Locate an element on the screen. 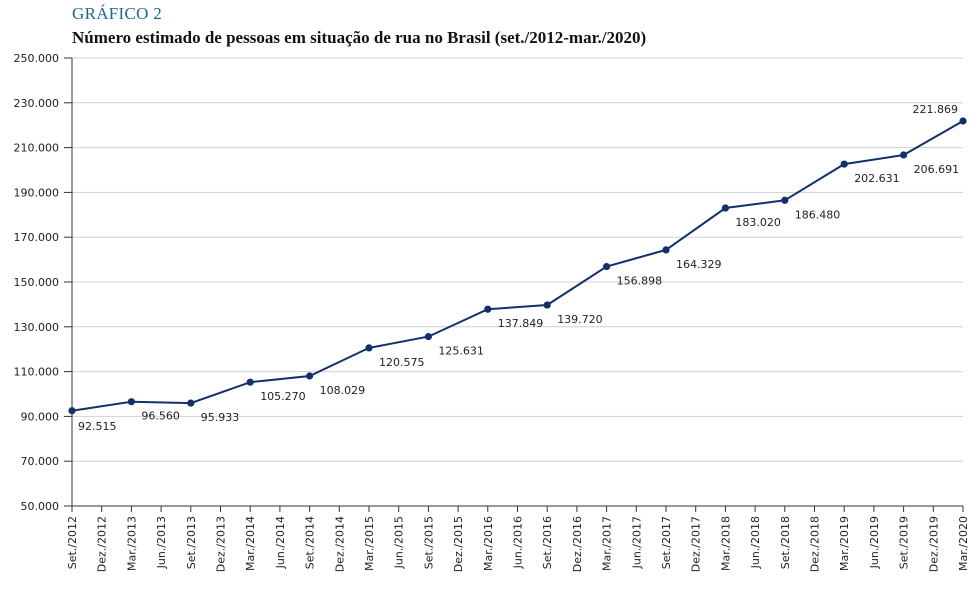  x-tick-label: Mar./2019 is located at coordinates (844, 543).